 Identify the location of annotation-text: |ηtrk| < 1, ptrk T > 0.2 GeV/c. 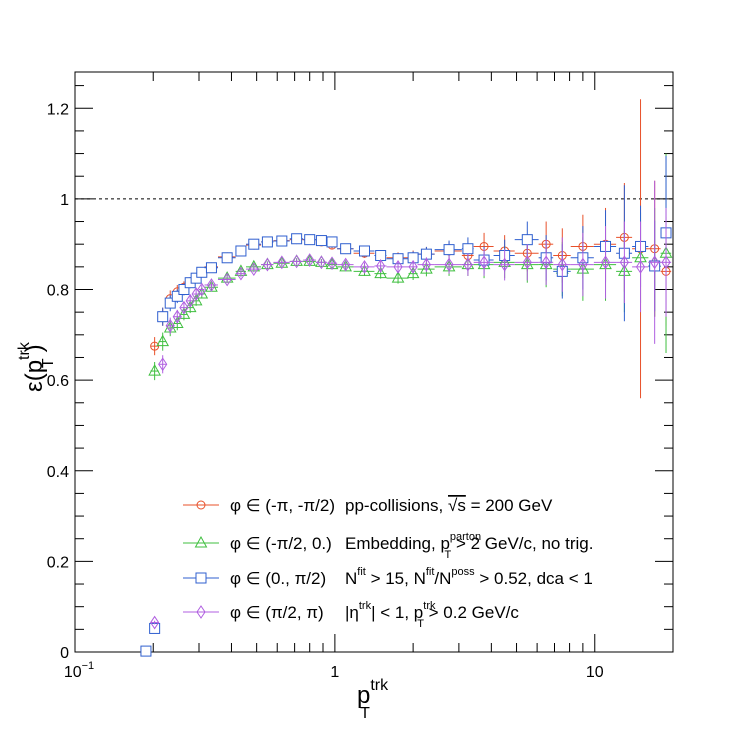
(432, 615).